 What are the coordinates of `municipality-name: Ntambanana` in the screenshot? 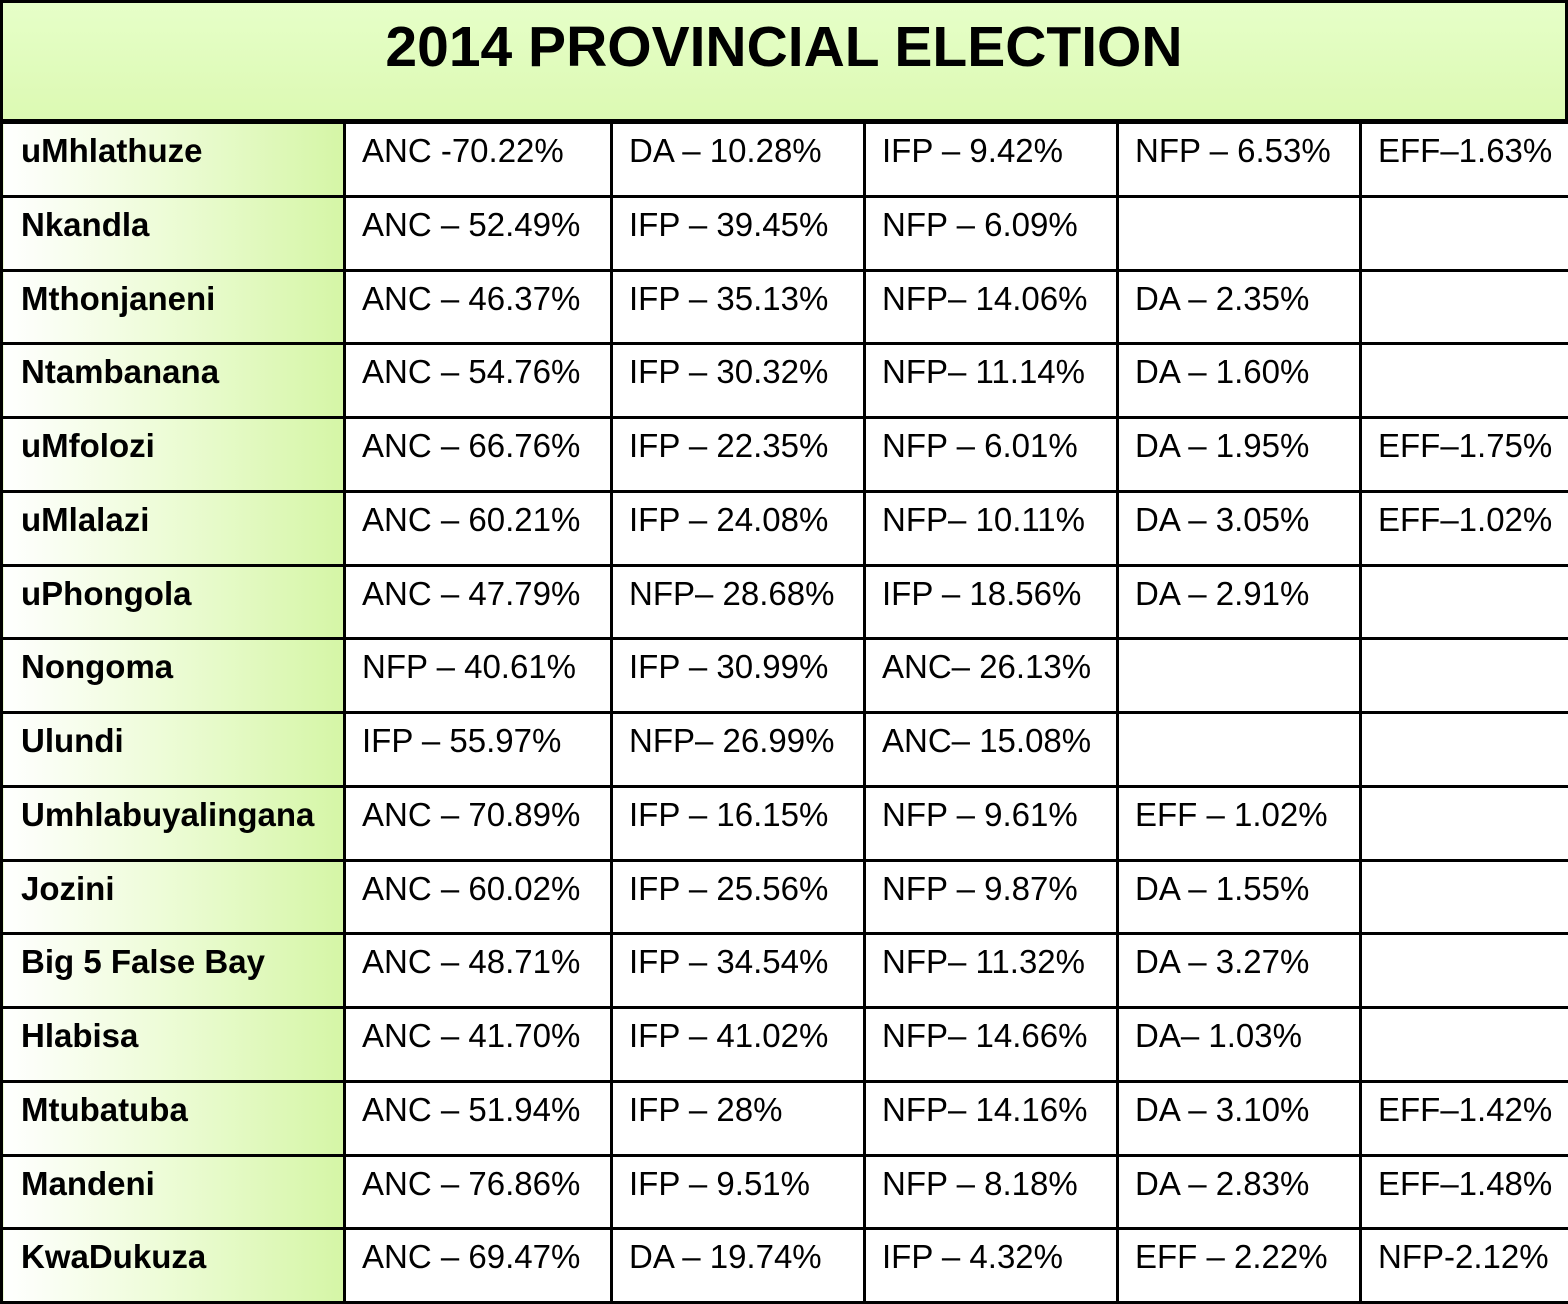 It's located at (173, 380).